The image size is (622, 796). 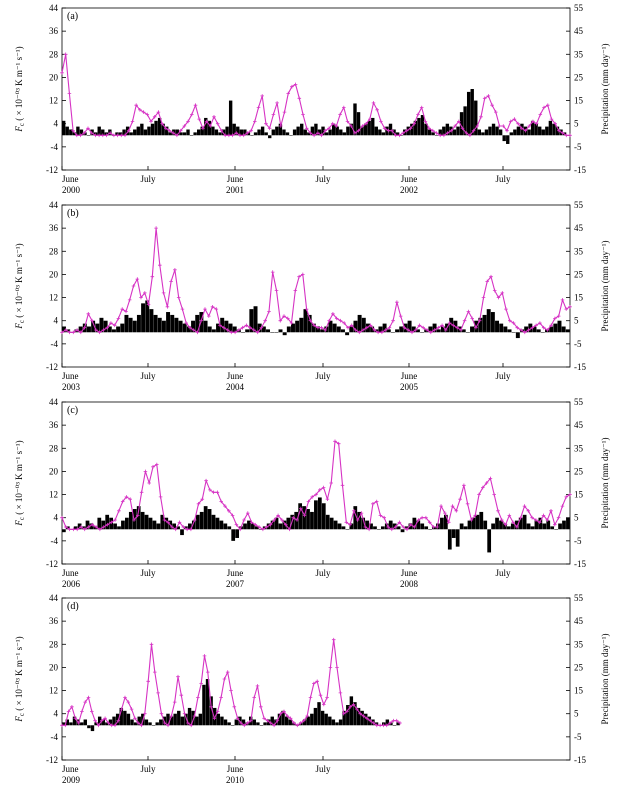 I want to click on panel-tag: (d), so click(x=73, y=606).